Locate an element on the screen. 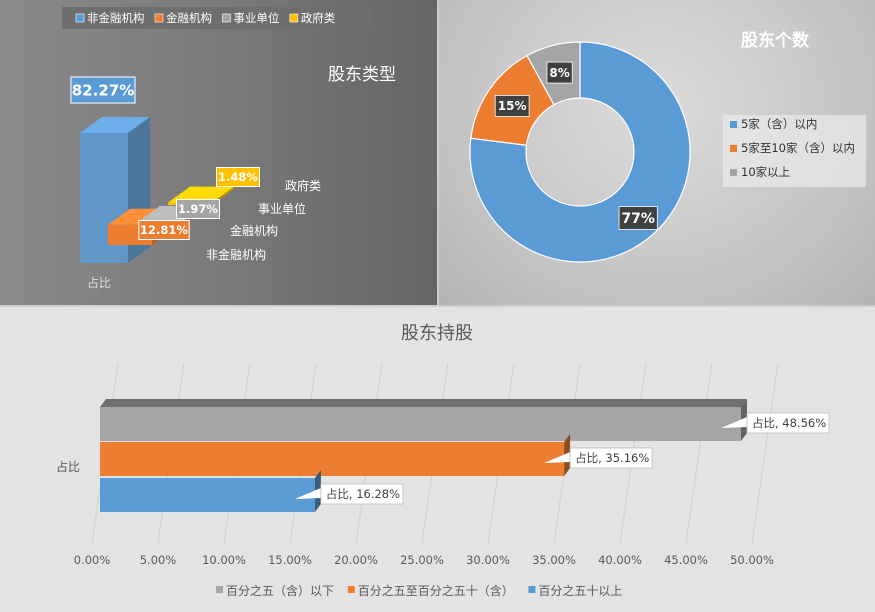 This screenshot has width=875, height=612. shareholder-type-title: 股东类型 is located at coordinates (362, 75).